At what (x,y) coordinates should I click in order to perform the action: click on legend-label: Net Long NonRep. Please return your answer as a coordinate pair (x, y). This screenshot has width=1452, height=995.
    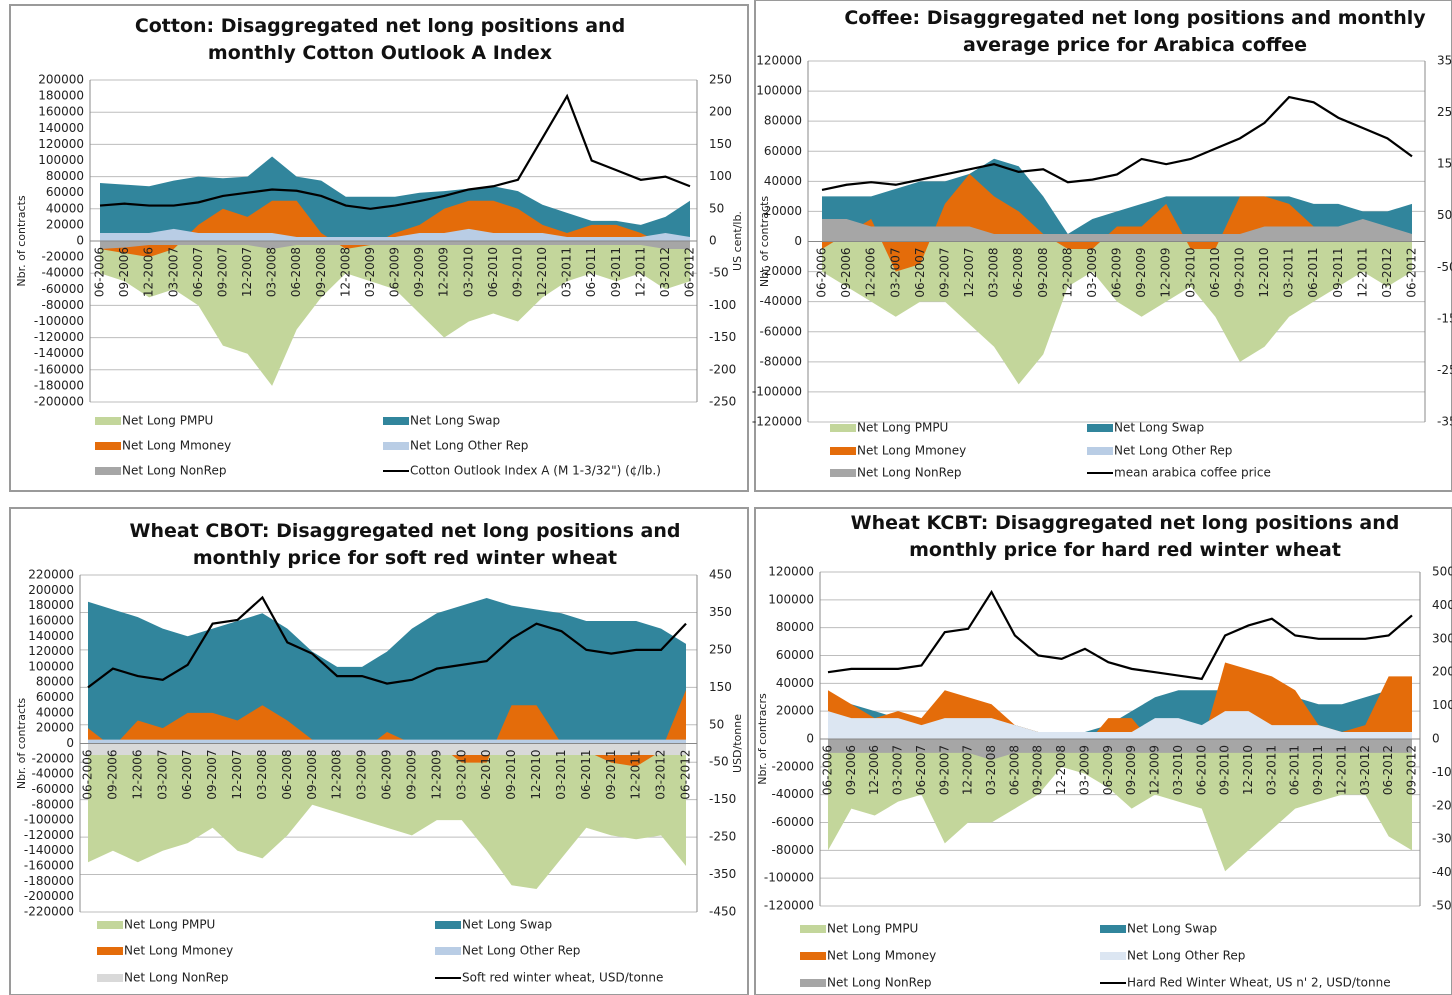
    Looking at the image, I should click on (909, 473).